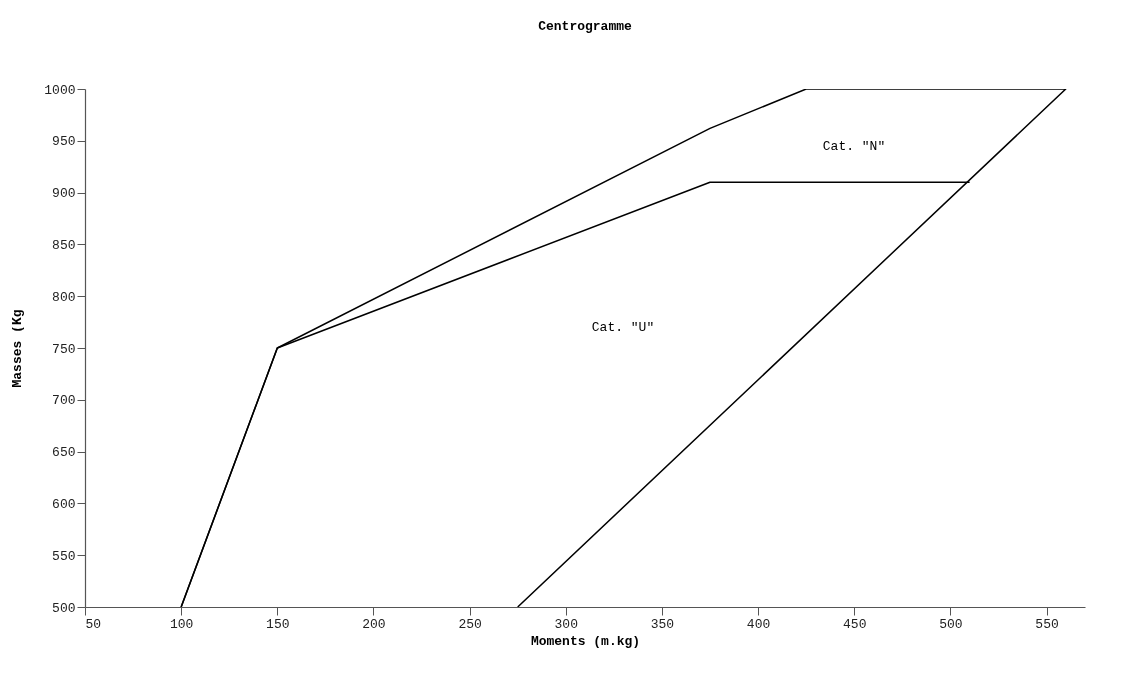  Describe the element at coordinates (1047, 624) in the screenshot. I see `x-tick-label: 550` at that location.